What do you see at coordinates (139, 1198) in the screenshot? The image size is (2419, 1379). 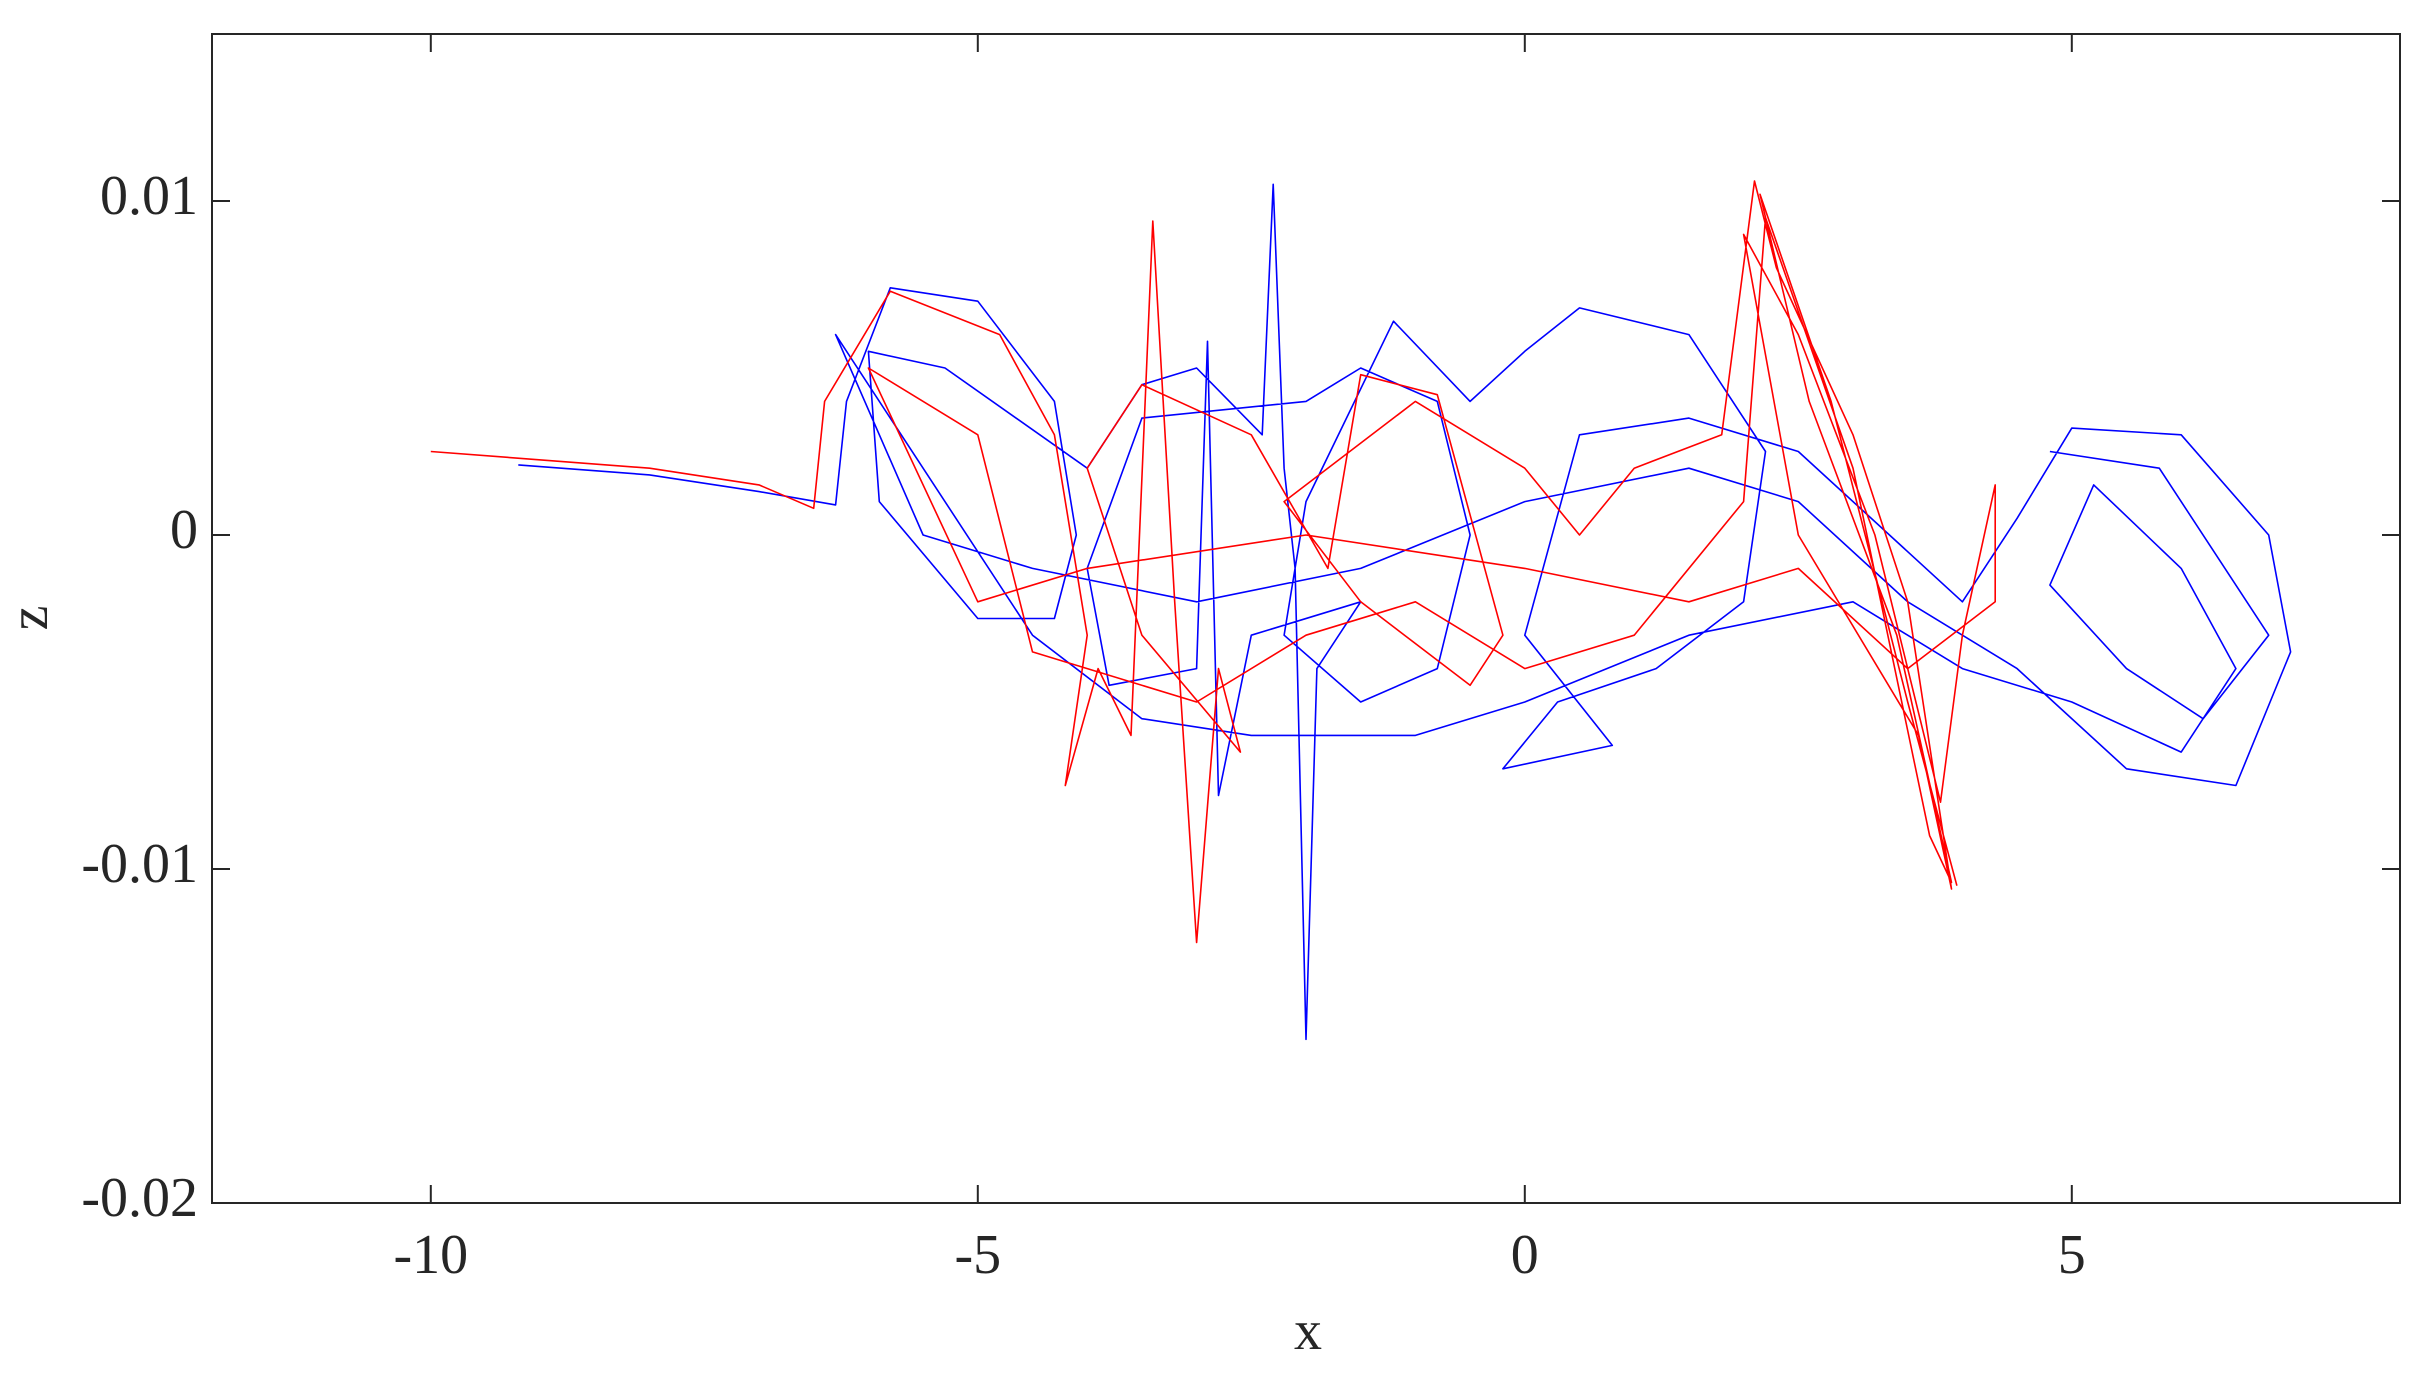 I see `y-tick-label: -0.02` at bounding box center [139, 1198].